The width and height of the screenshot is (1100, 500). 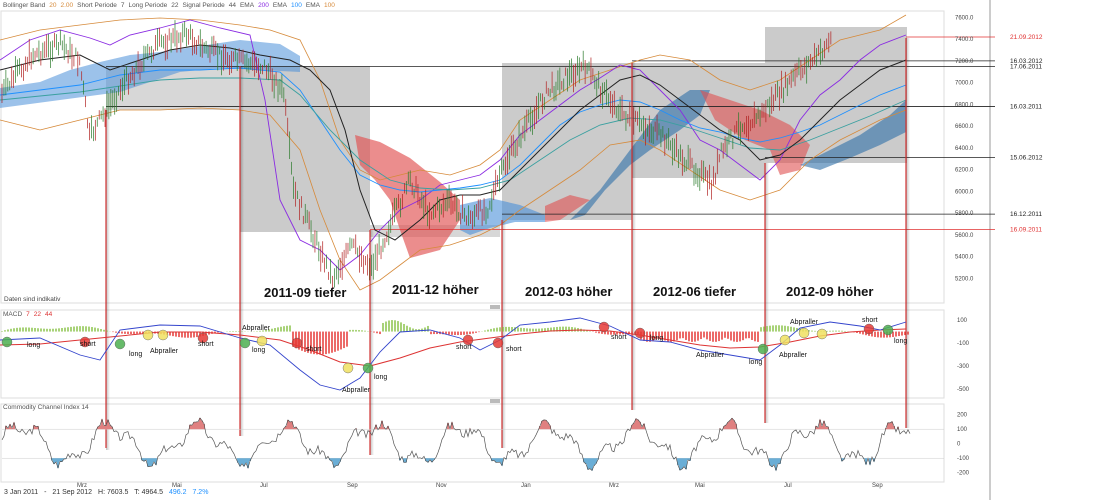 What do you see at coordinates (113, 492) in the screenshot?
I see `status-high: H: 7603.5` at bounding box center [113, 492].